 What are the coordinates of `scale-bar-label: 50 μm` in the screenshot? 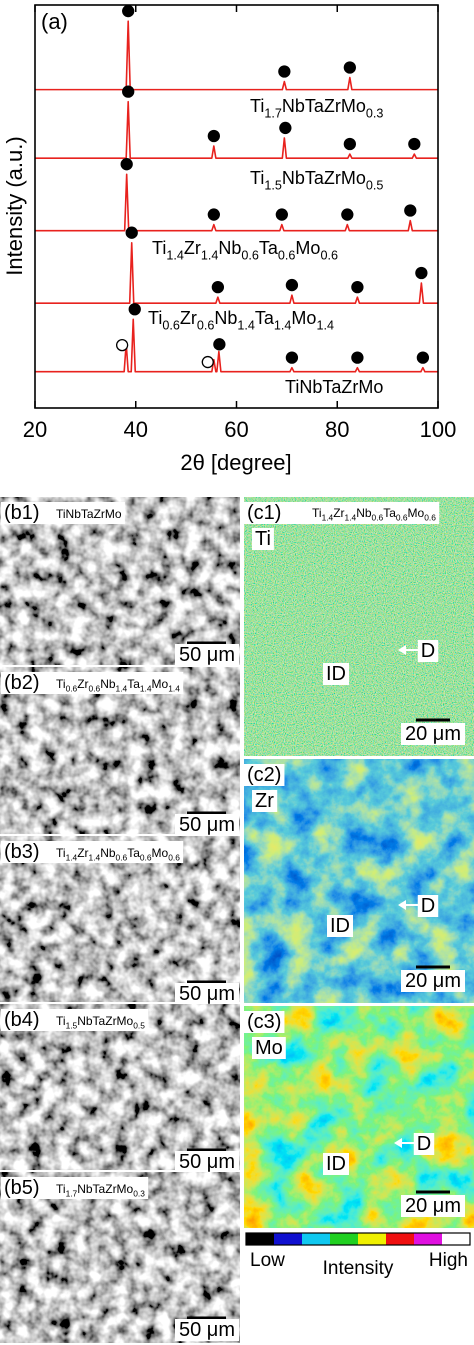 It's located at (207, 994).